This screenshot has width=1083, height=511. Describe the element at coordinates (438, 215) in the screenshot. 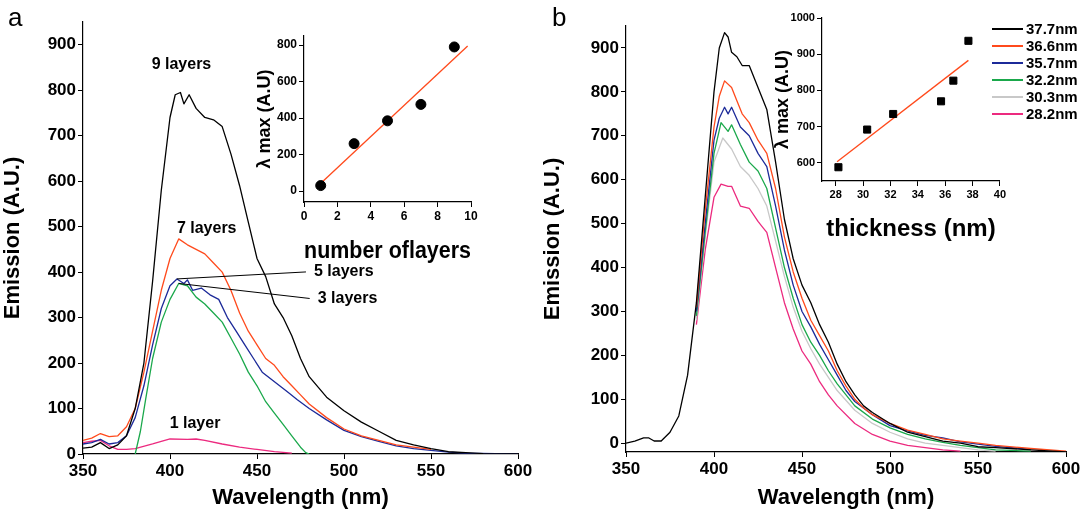

I see `x-tick-label: 8` at that location.